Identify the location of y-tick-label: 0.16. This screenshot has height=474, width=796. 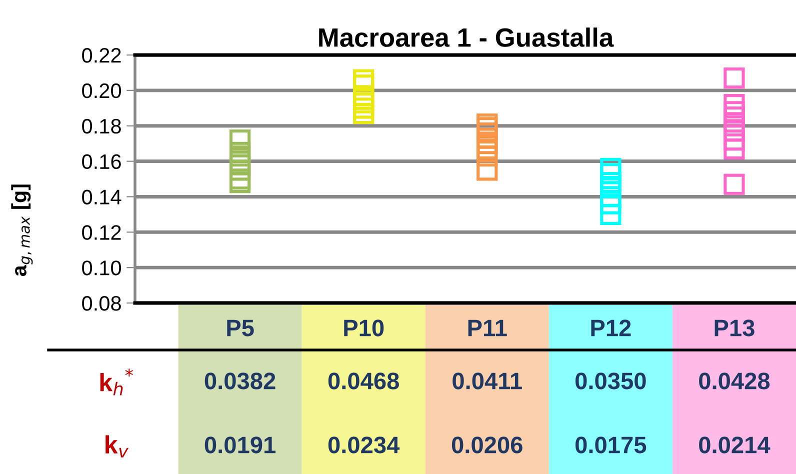
(101, 162).